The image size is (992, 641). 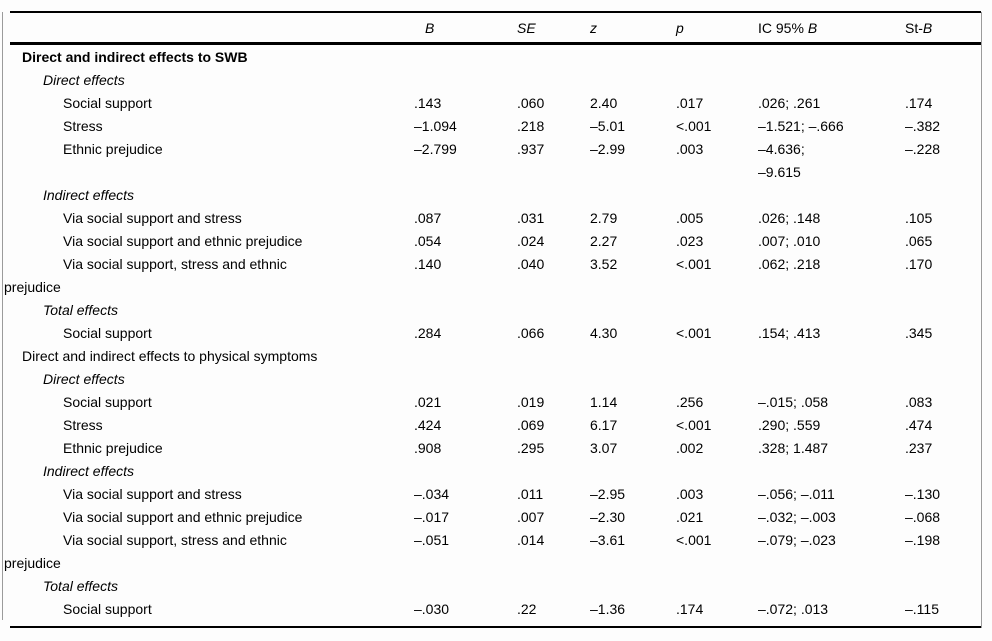 I want to click on cell-p: .174, so click(x=690, y=609).